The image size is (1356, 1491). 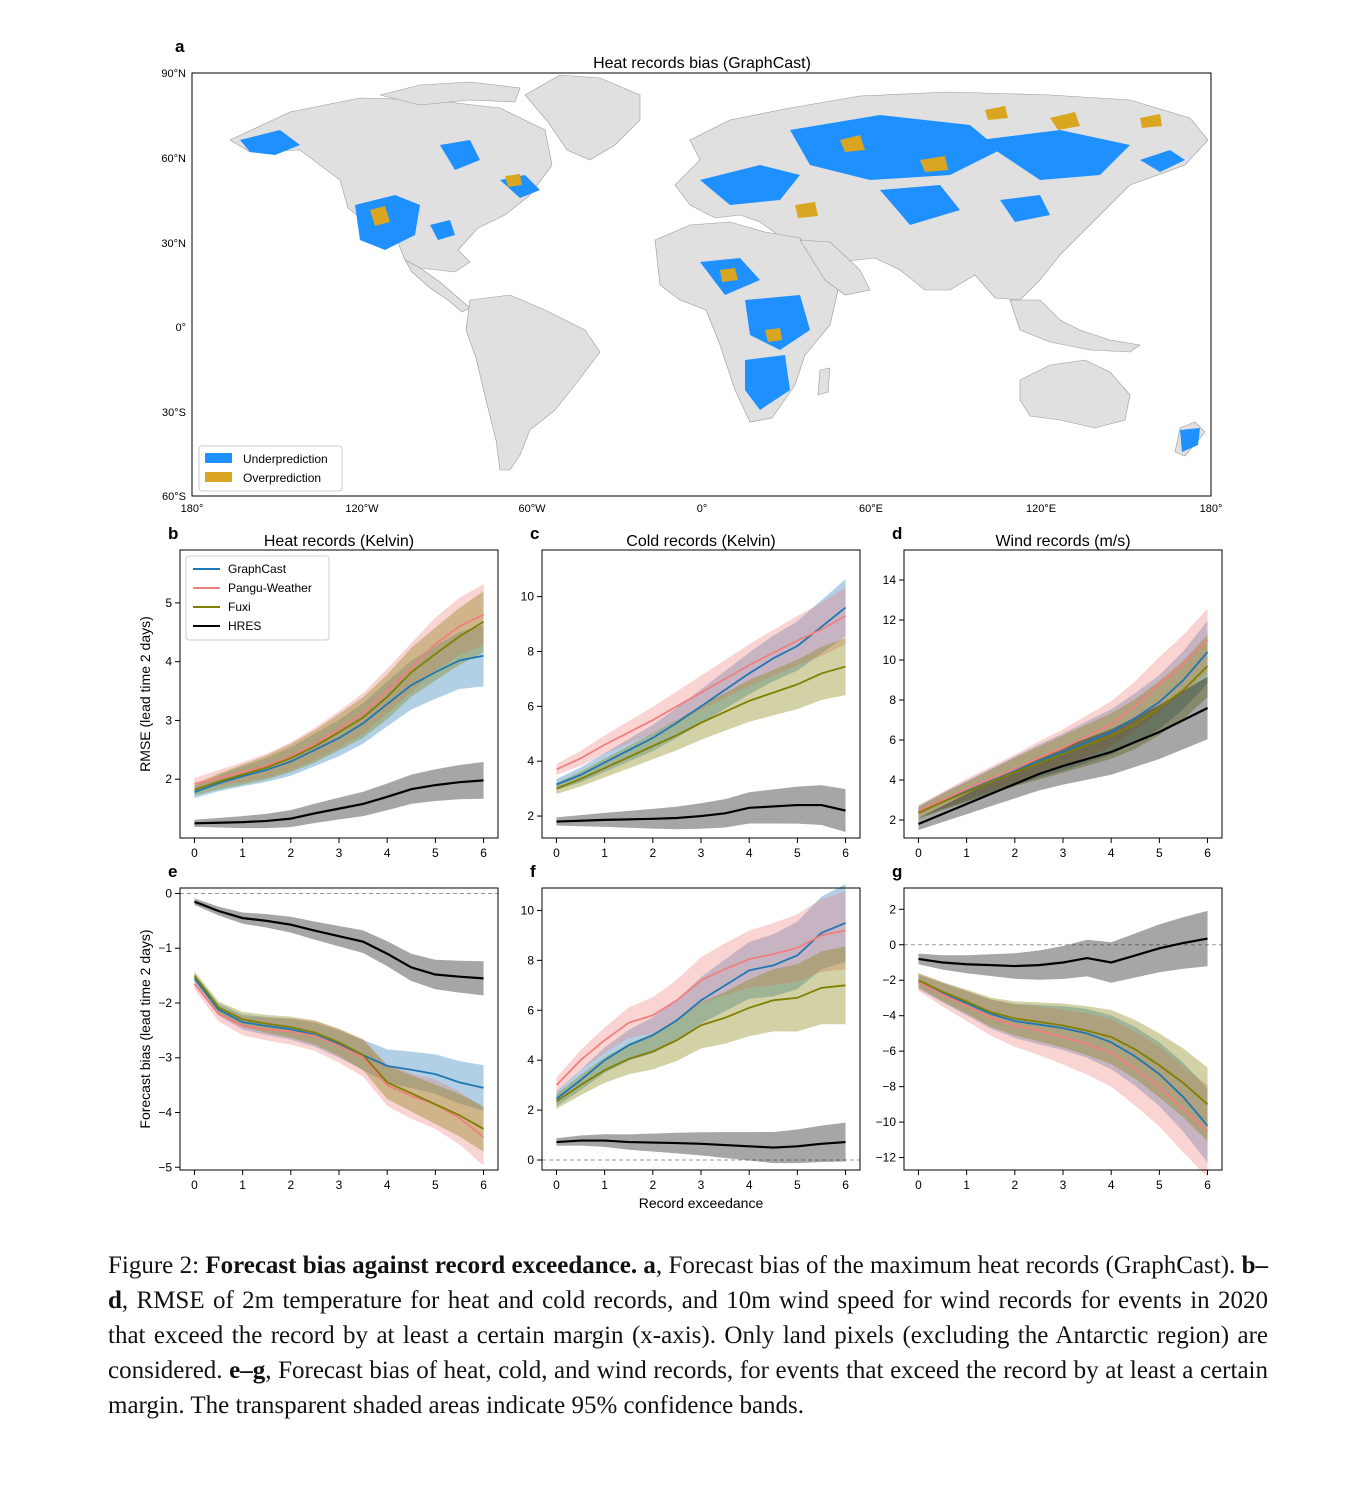 I want to click on land-south-america, so click(x=533, y=382).